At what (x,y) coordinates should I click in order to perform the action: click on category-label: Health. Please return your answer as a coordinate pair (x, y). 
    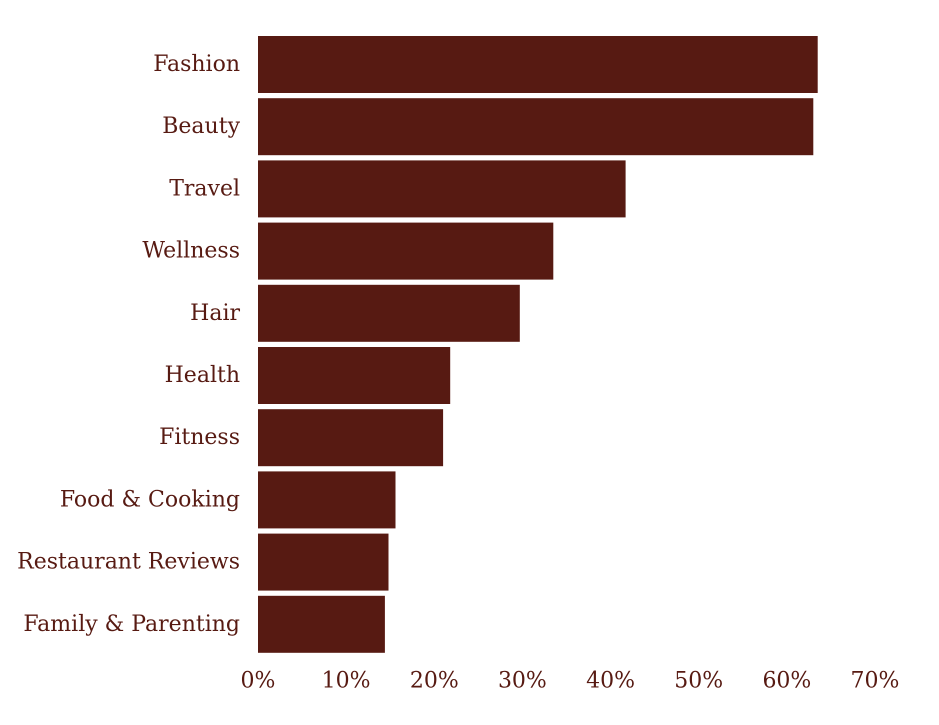
    Looking at the image, I should click on (202, 375).